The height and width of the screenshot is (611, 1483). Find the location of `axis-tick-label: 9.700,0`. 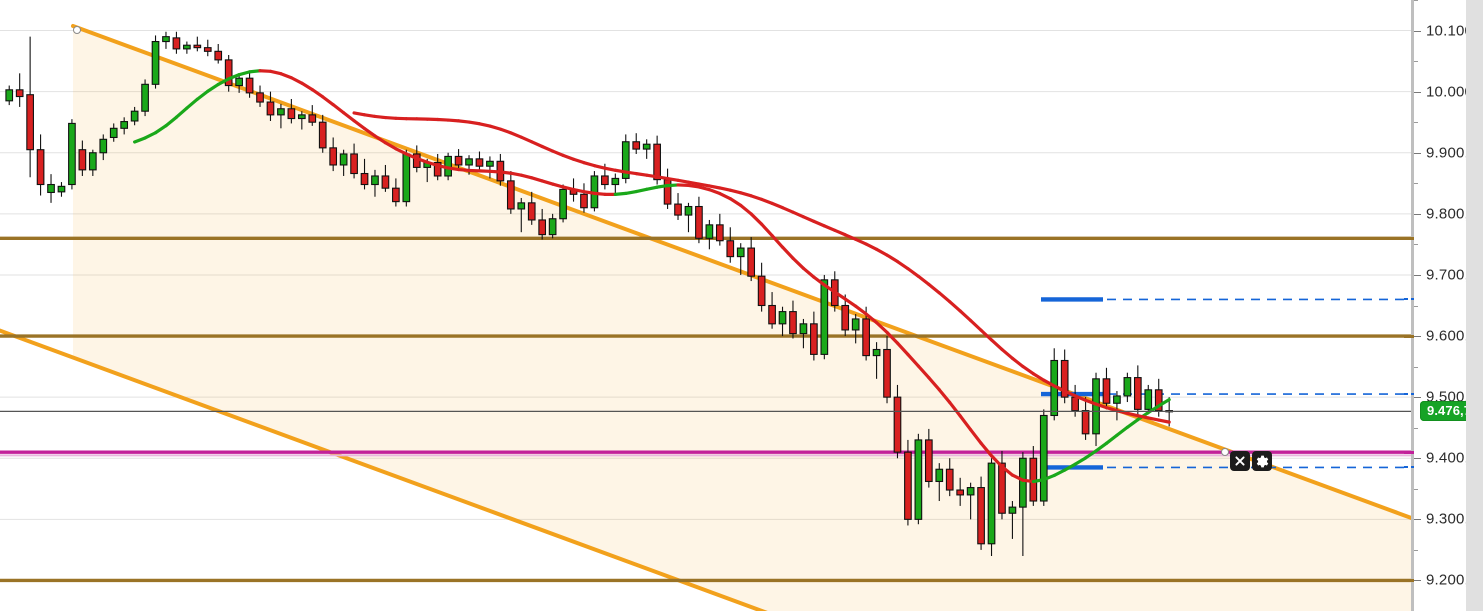

axis-tick-label: 9.700,0 is located at coordinates (1452, 275).